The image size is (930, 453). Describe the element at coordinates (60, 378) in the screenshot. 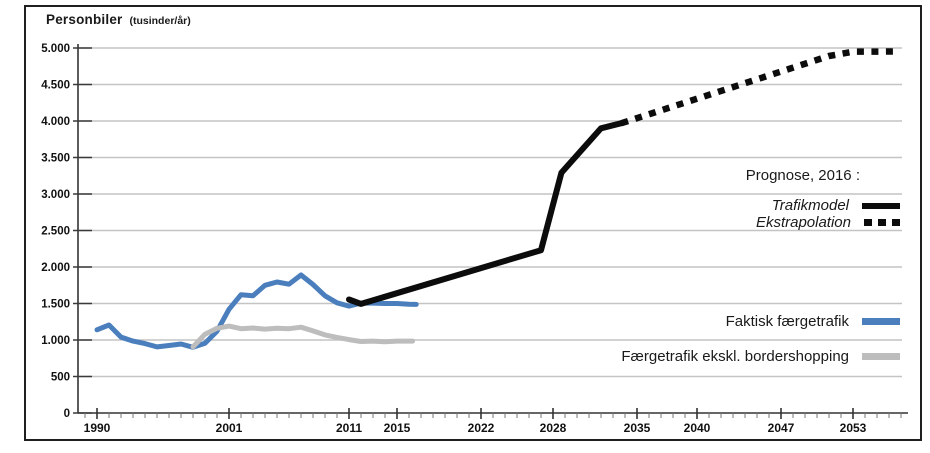

I see `y-tick-label: 500` at that location.